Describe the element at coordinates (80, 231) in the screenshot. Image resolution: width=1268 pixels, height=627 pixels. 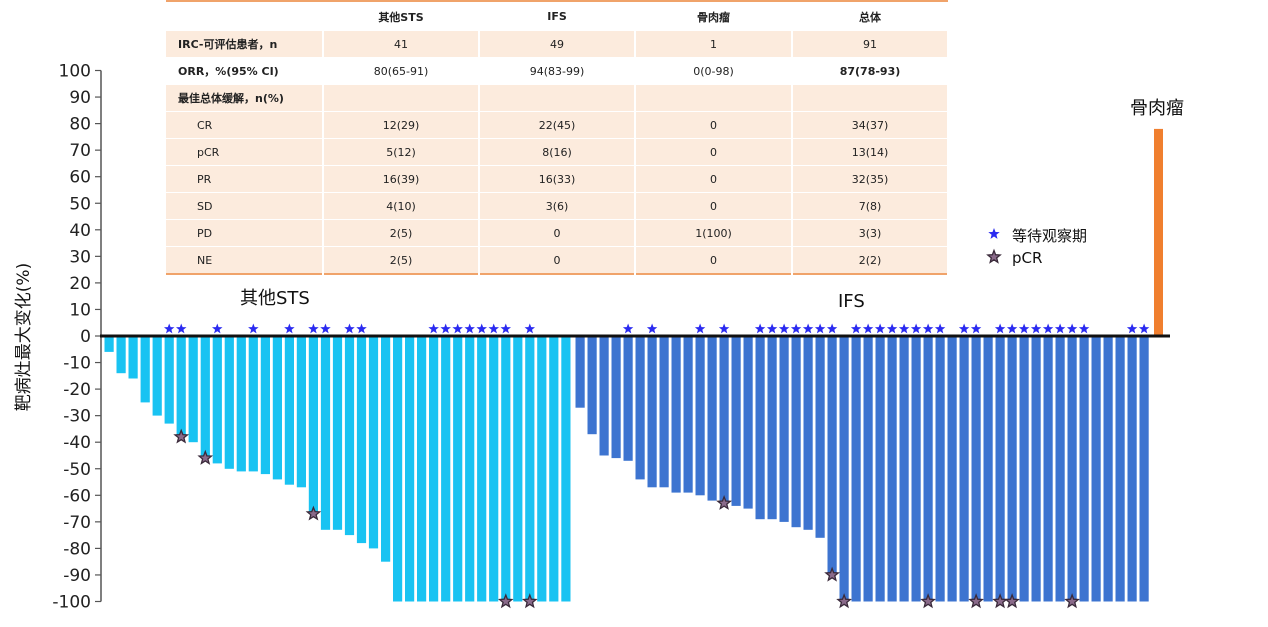
I see `y-tick-label: 40` at that location.